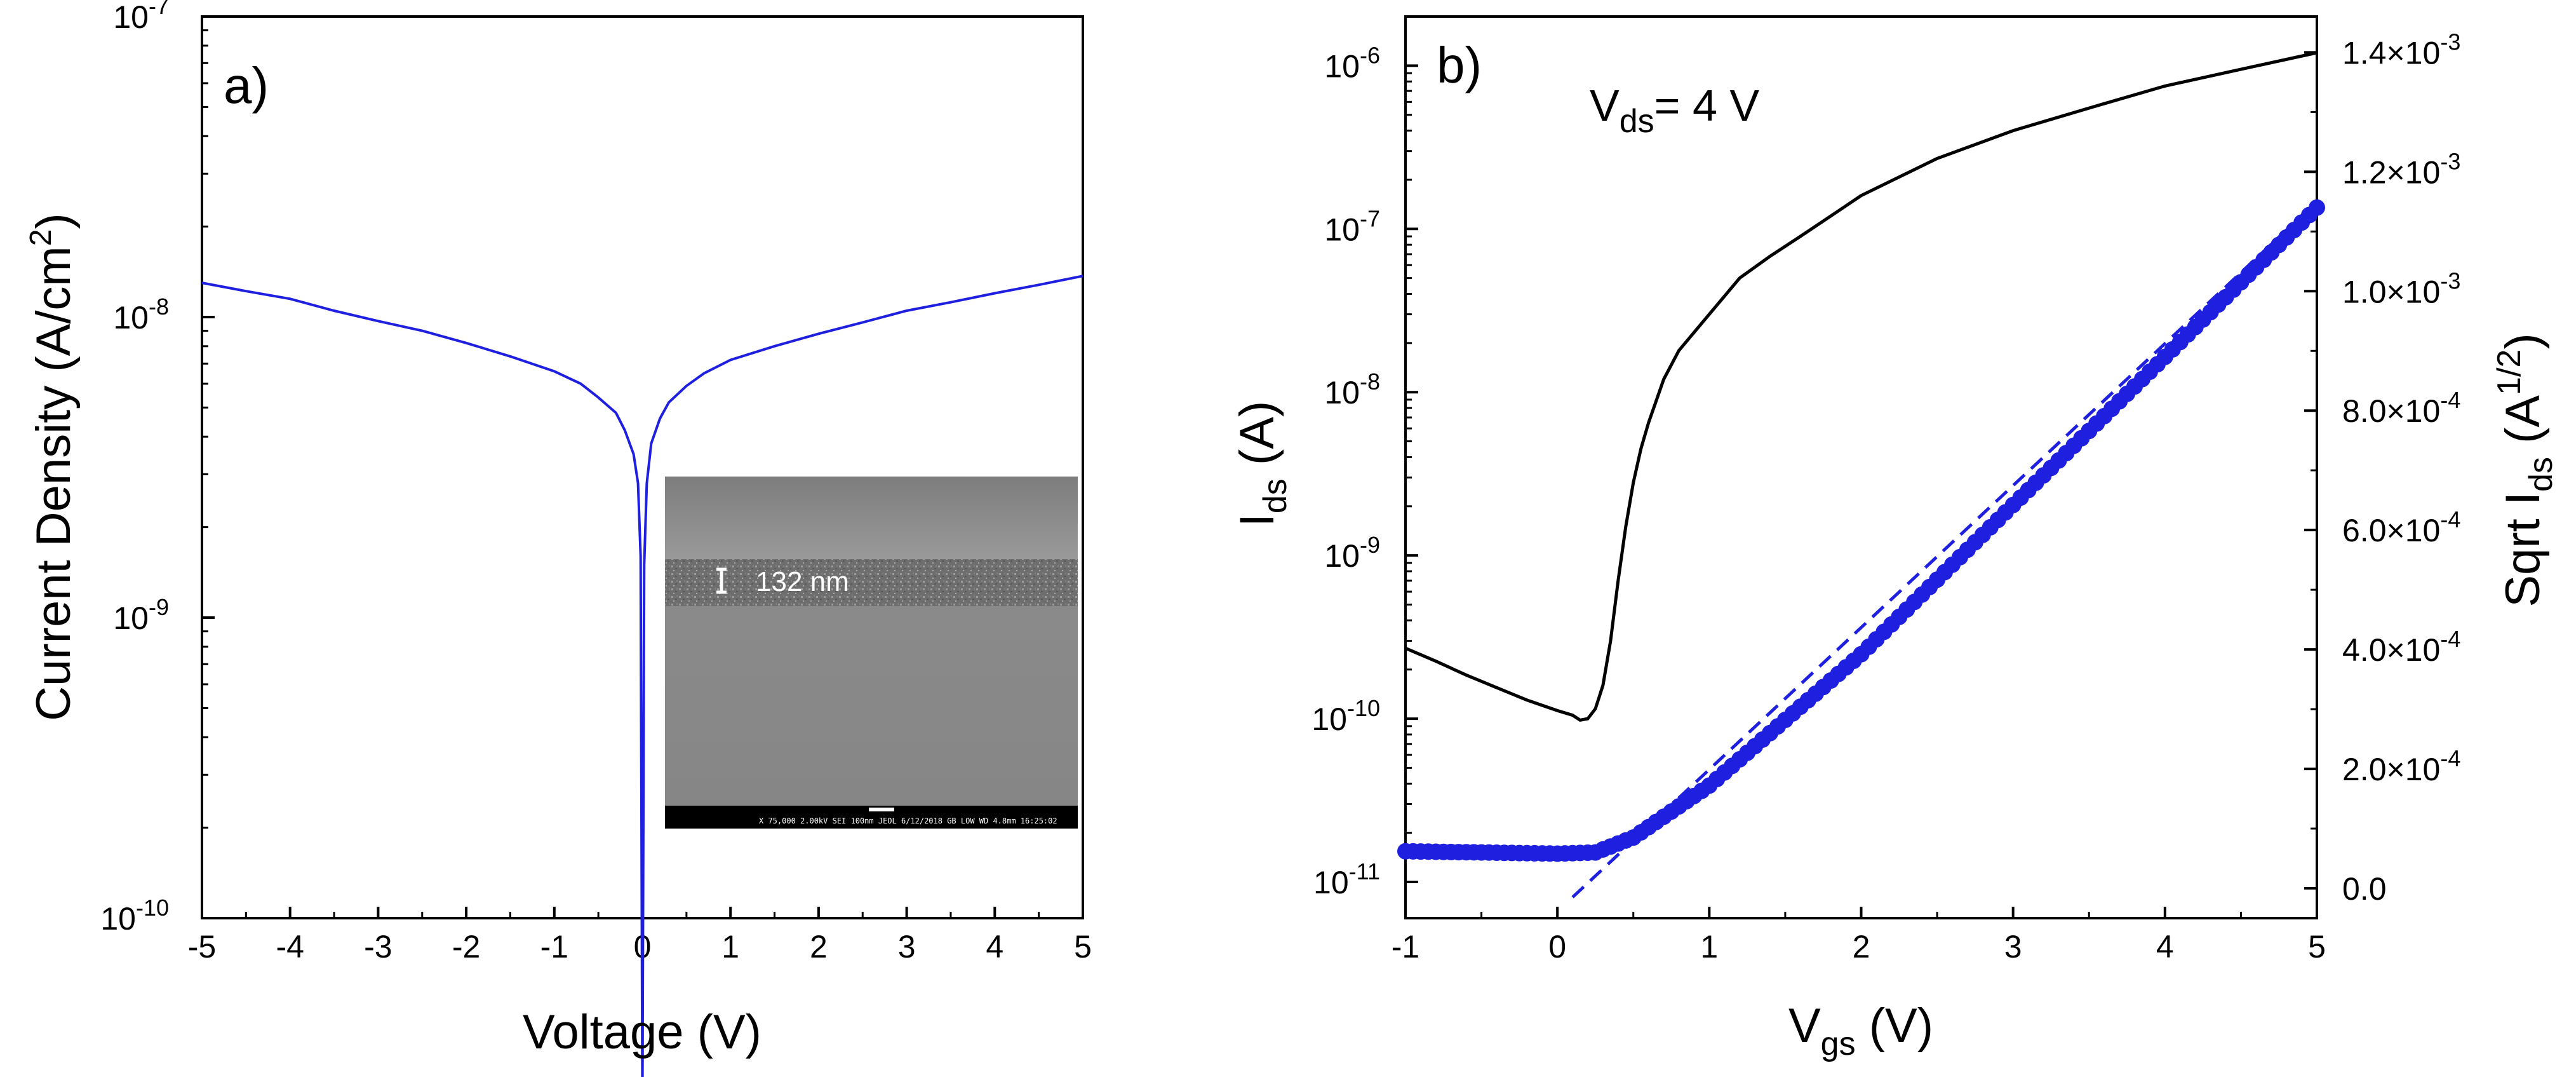  I want to click on y-right-tick-mantissa: 1.2×10, so click(2391, 172).